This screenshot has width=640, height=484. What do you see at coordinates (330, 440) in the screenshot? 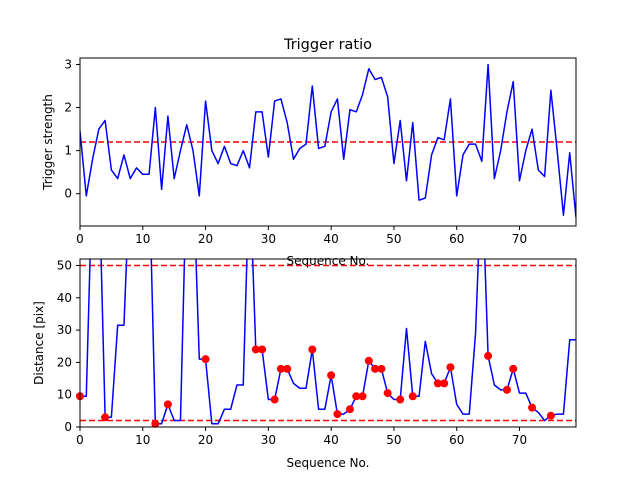
I see `bottom-x-tick-label: 40` at bounding box center [330, 440].